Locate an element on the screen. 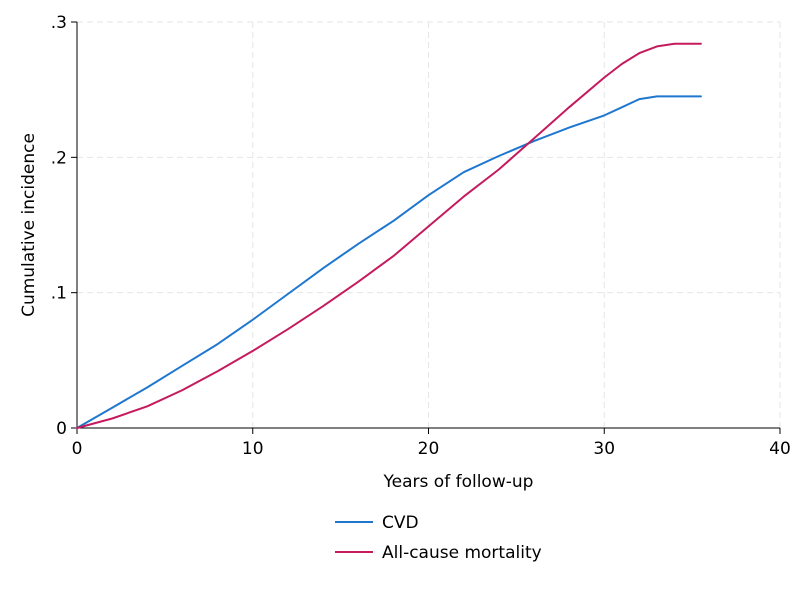  y-tick-label-2: .2 is located at coordinates (59, 158).